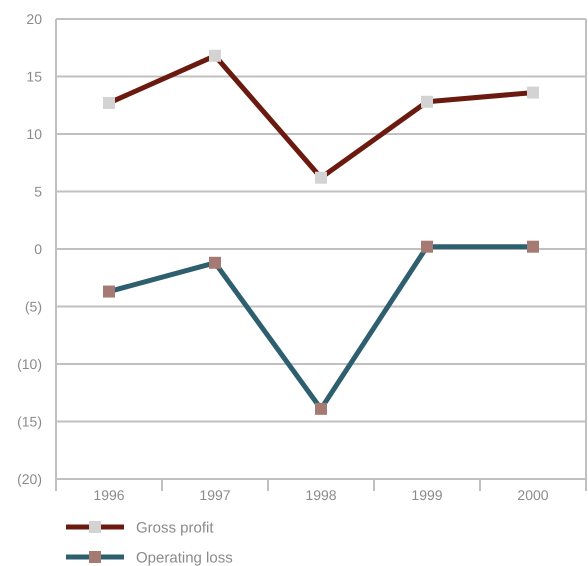  I want to click on y-tick-label: (15), so click(29, 421).